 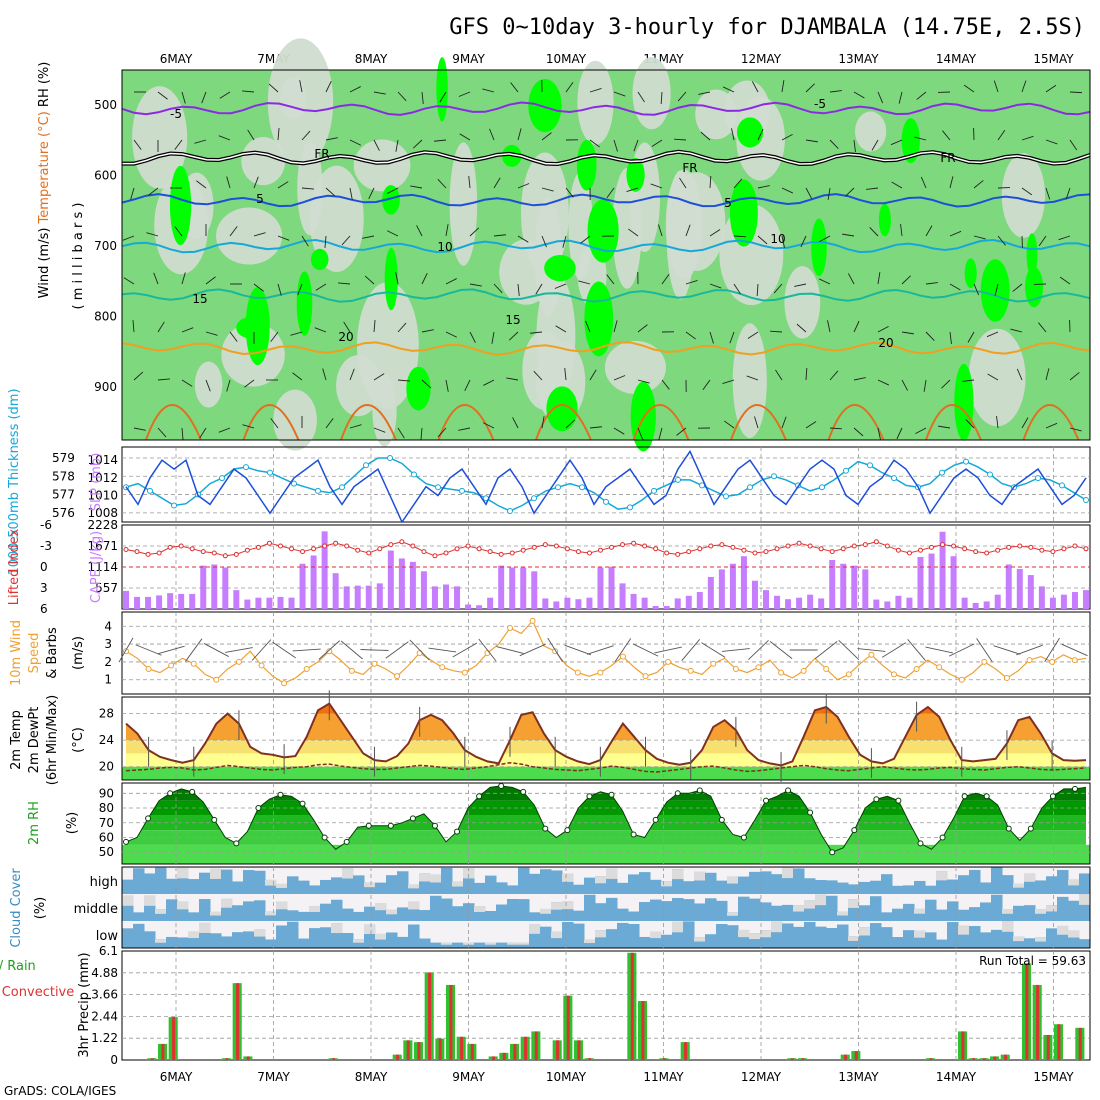 What do you see at coordinates (108, 626) in the screenshot?
I see `wind-tick: 4` at bounding box center [108, 626].